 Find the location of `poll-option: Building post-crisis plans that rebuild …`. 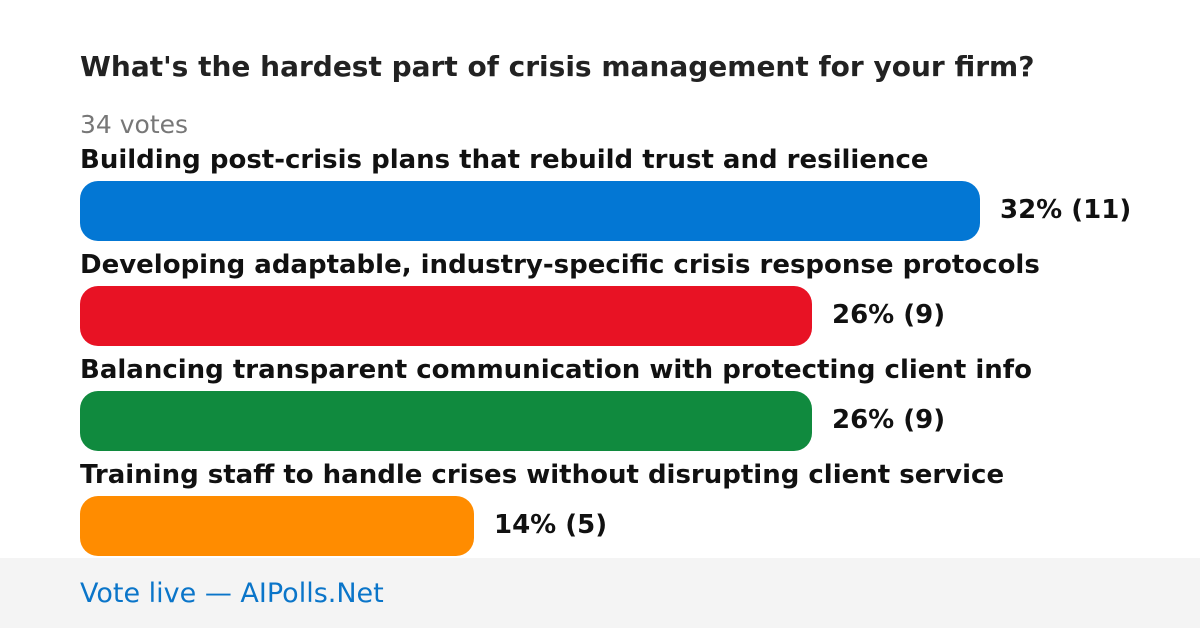

poll-option: Building post-crisis plans that rebuild … is located at coordinates (630, 195).